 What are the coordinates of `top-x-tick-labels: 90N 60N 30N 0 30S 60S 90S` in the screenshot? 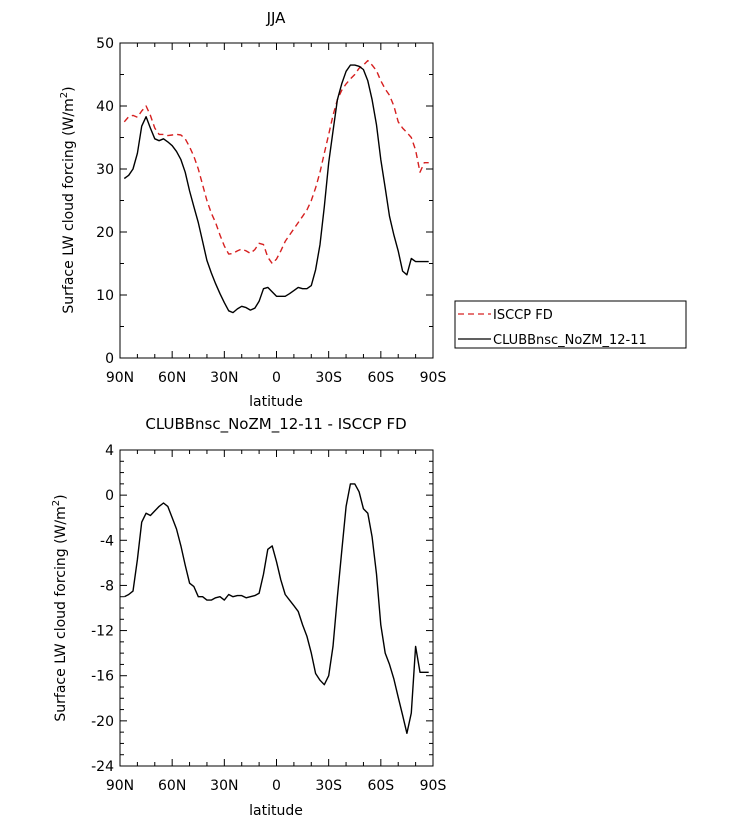 It's located at (276, 378).